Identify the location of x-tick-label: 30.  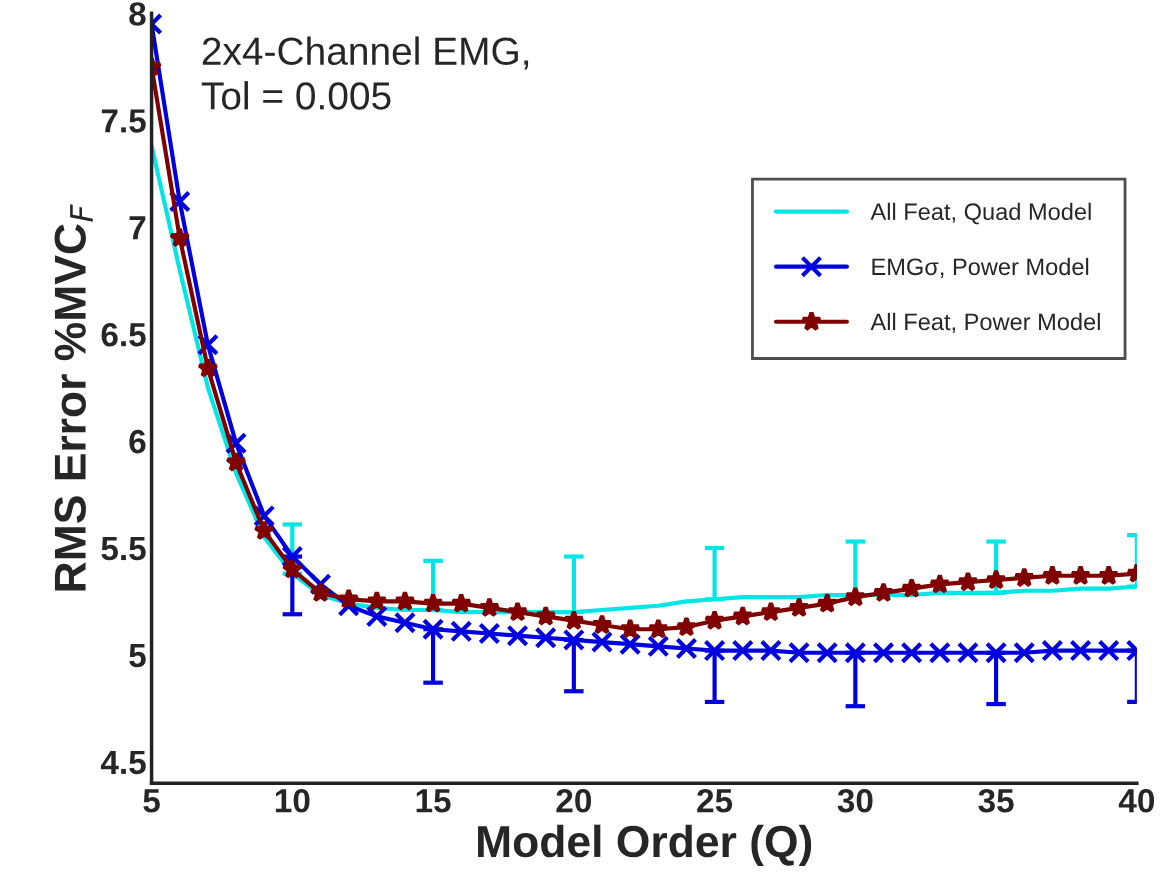
(855, 800).